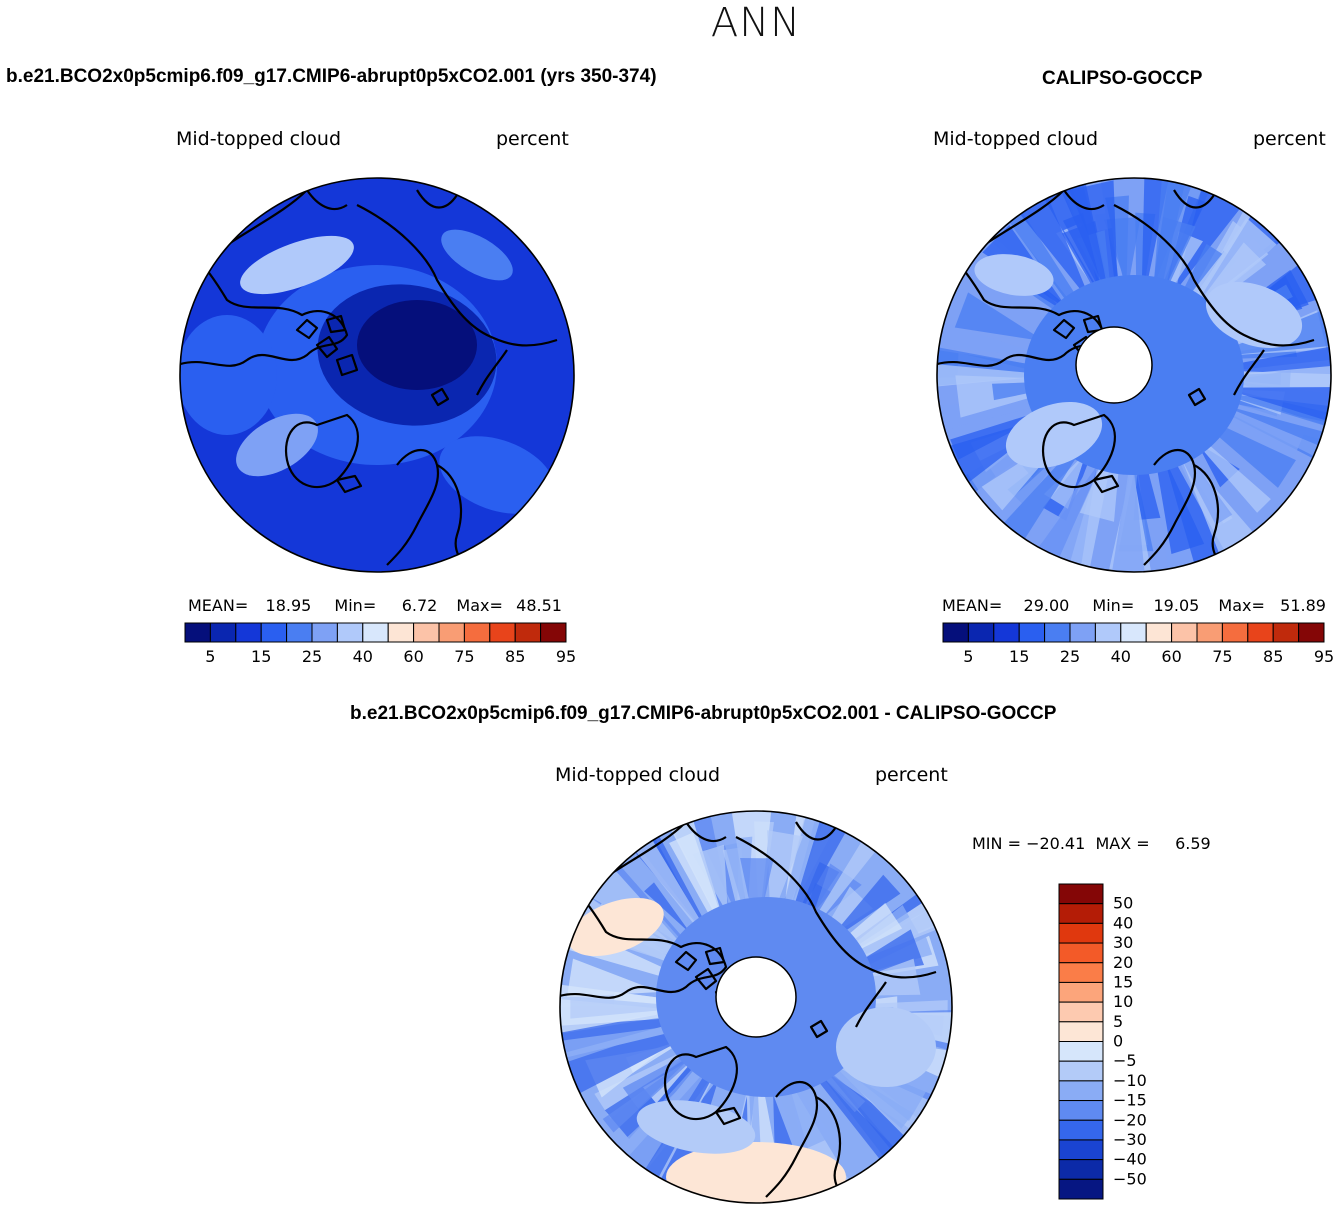 The width and height of the screenshot is (1336, 1210). I want to click on colorbar-tick-label: 95, so click(566, 656).